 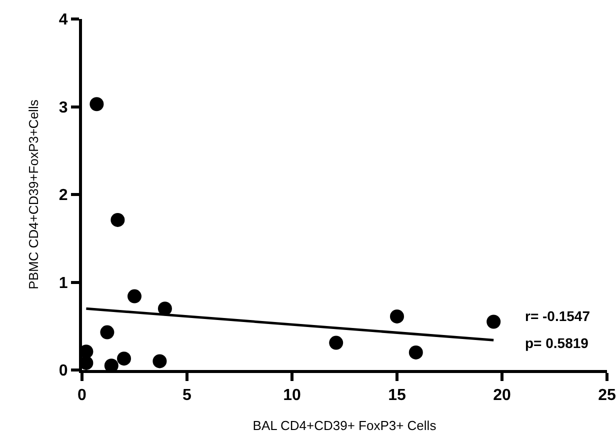 What do you see at coordinates (292, 395) in the screenshot?
I see `x-tick-label: 10` at bounding box center [292, 395].